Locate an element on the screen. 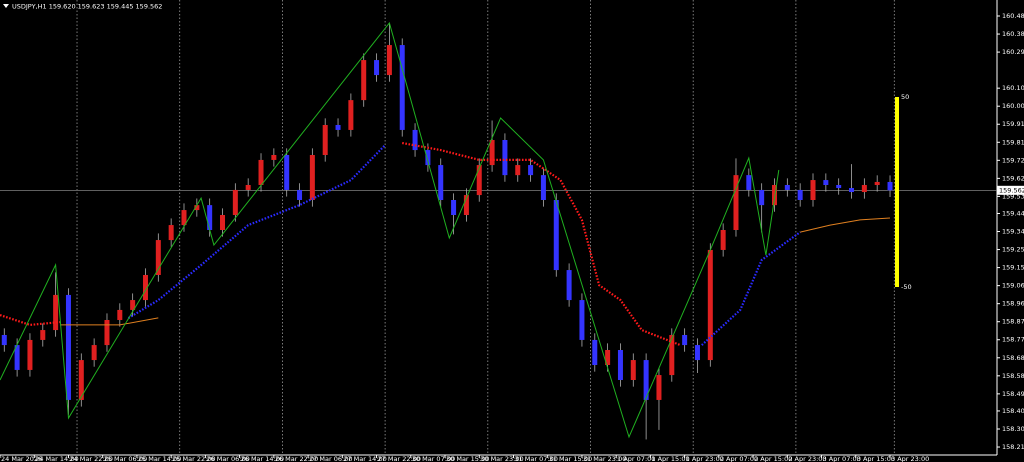 The image size is (1024, 462). y-tick-label: 159.815 is located at coordinates (1013, 142).